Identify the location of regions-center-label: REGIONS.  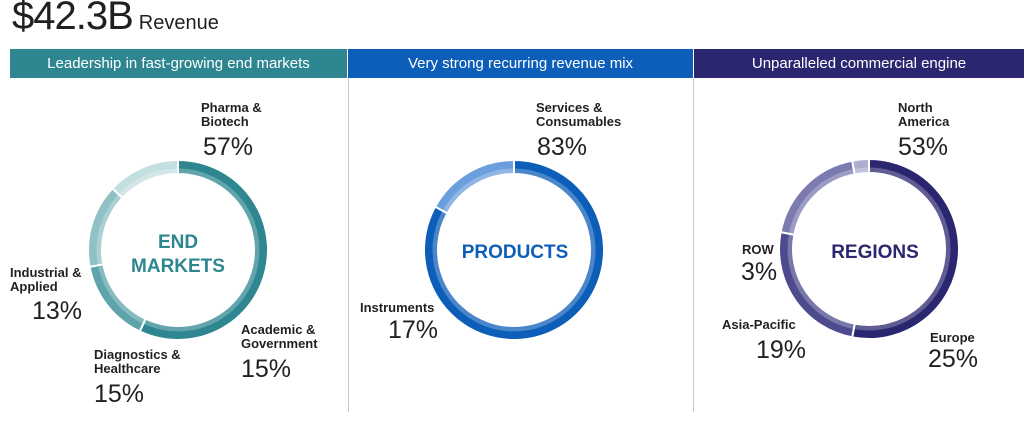
(875, 253).